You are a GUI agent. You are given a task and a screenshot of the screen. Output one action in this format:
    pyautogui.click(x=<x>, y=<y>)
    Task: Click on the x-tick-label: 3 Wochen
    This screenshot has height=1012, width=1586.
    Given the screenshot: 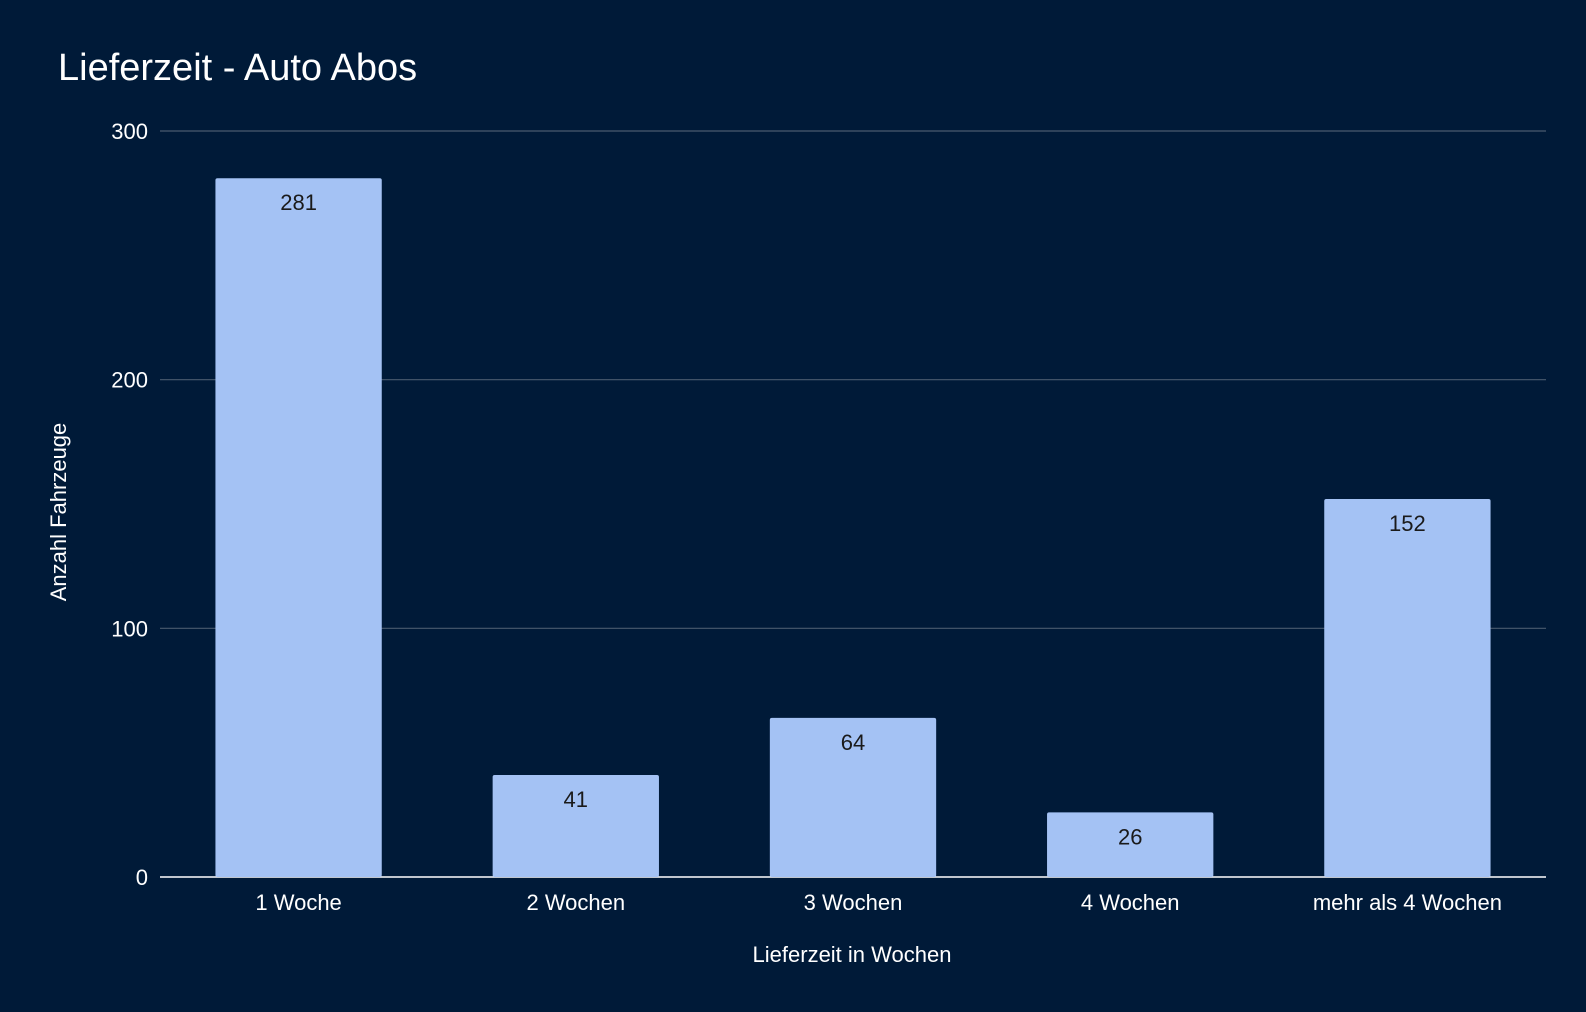 What is the action you would take?
    pyautogui.click(x=853, y=902)
    